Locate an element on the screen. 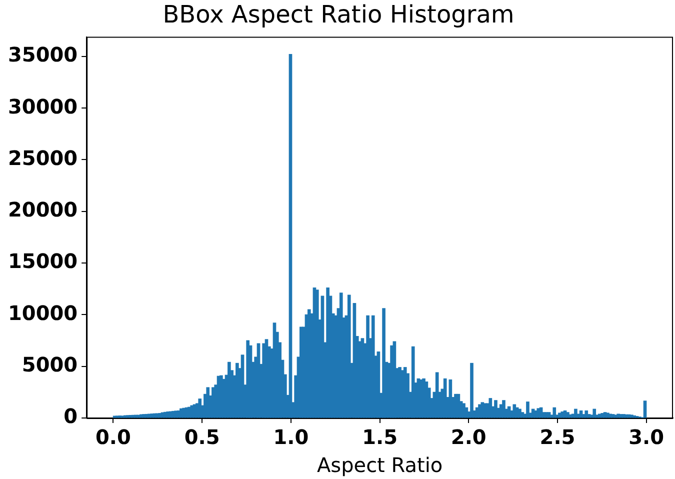 The height and width of the screenshot is (479, 675). y-tick-label: 35000 is located at coordinates (43, 54).